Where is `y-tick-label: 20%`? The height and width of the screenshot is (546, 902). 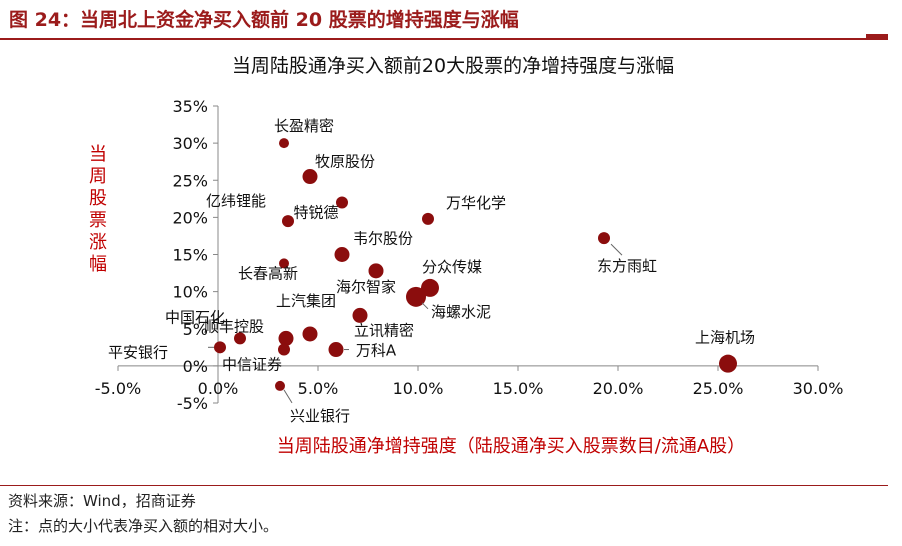 y-tick-label: 20% is located at coordinates (190, 217).